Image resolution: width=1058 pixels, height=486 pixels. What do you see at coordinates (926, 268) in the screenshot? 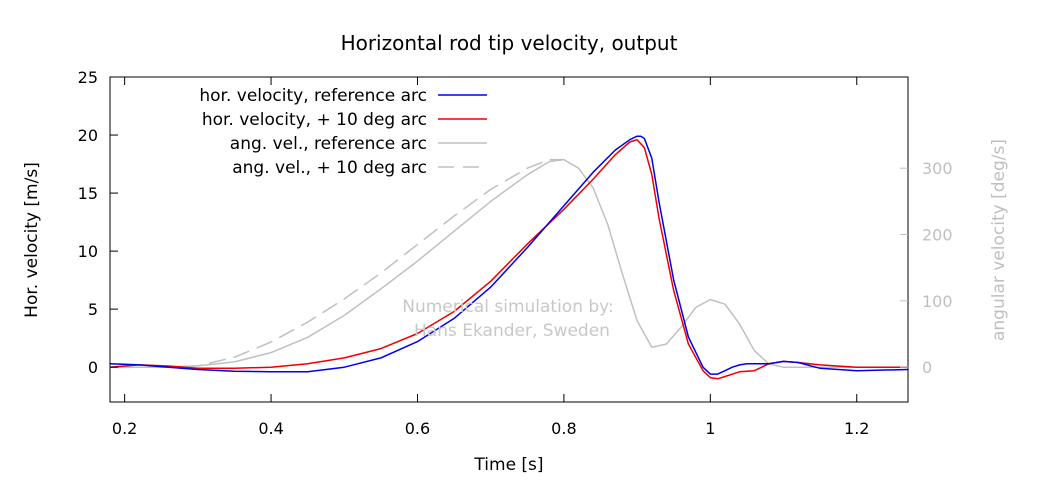
I see `y2-axis-ticks: 0 100 200 300` at bounding box center [926, 268].